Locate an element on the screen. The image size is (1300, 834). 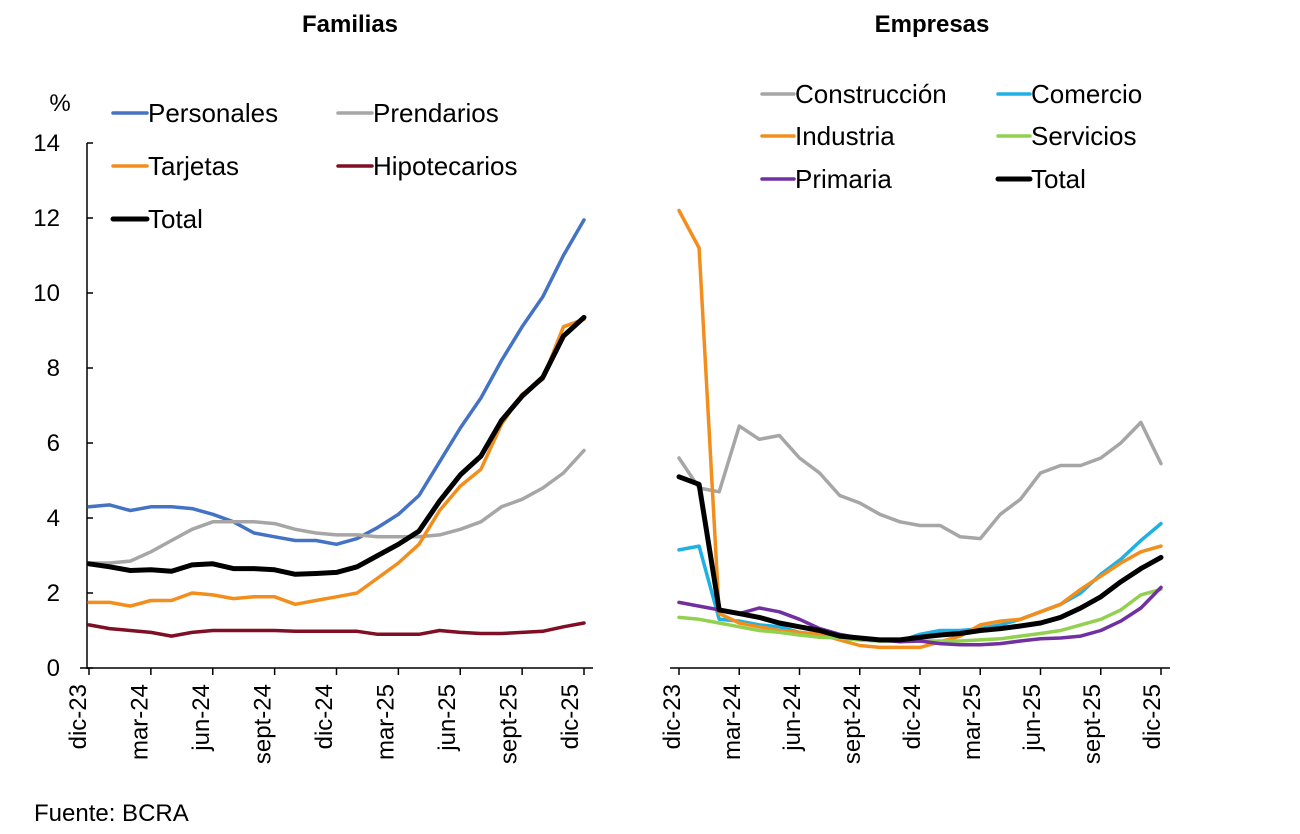
chart1-x-tick-label: jun-24 is located at coordinates (201, 718).